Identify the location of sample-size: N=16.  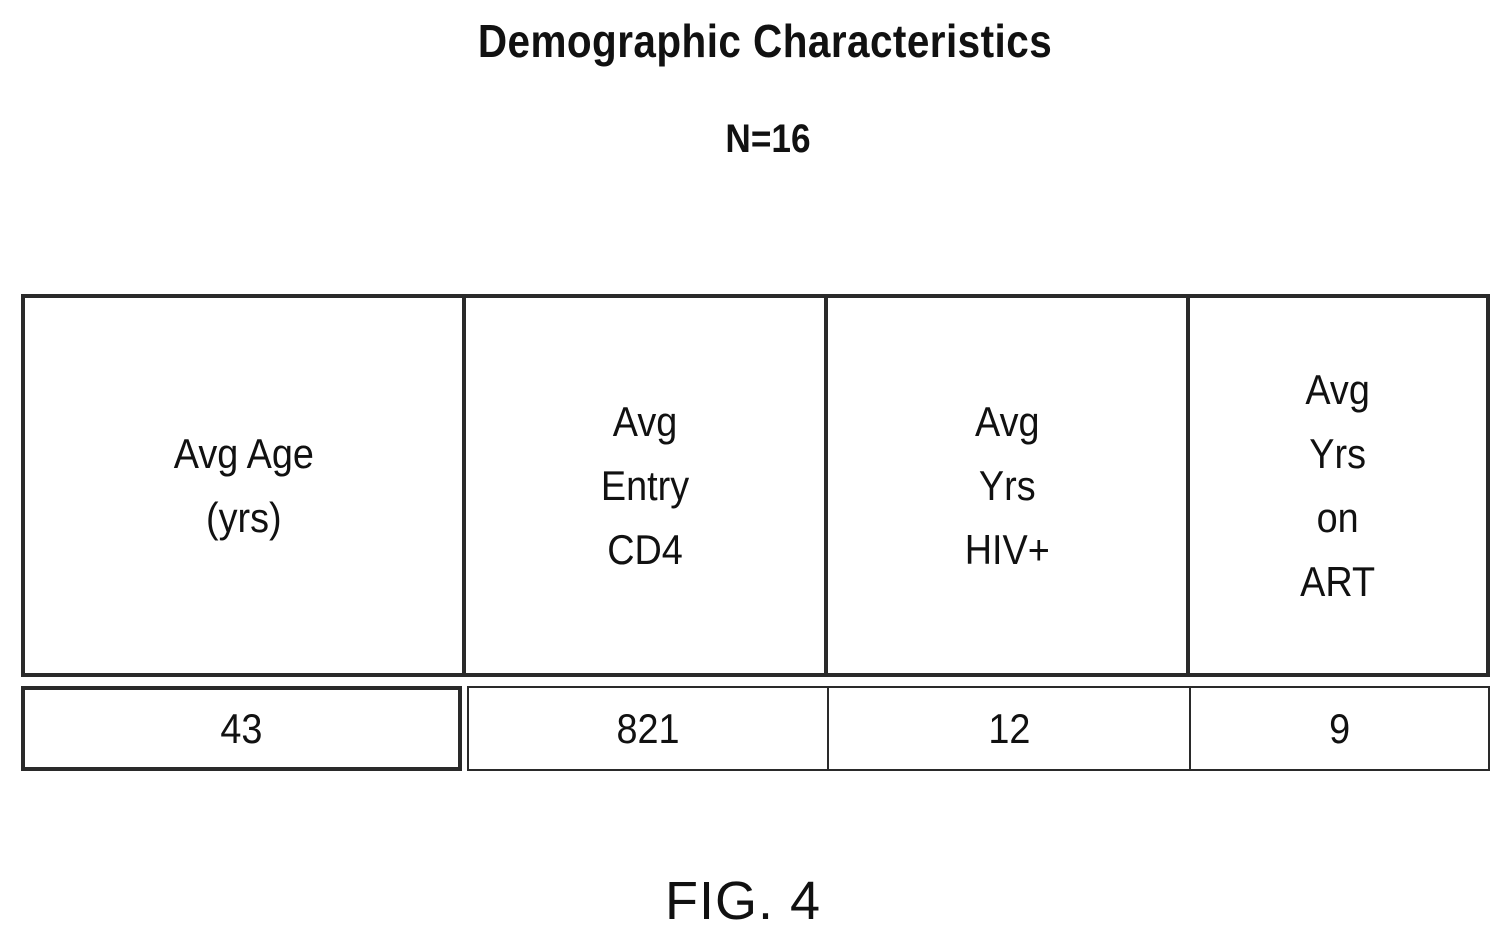
(768, 139).